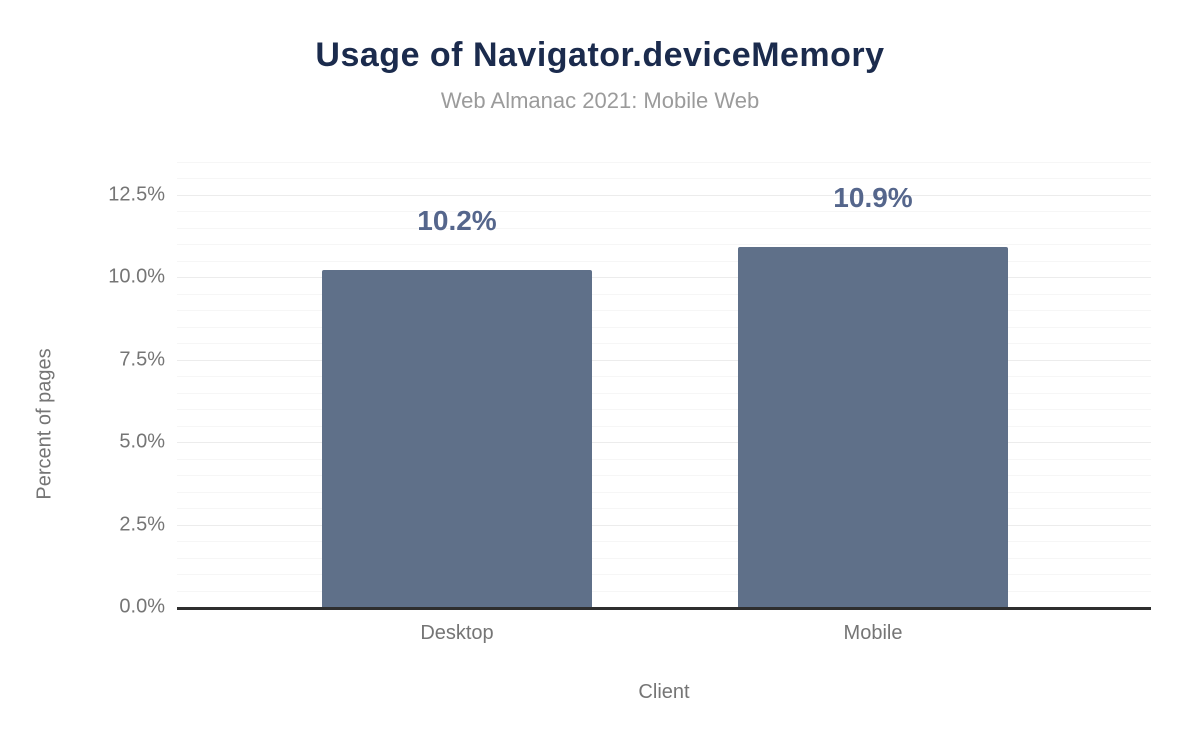 This screenshot has height=742, width=1200. What do you see at coordinates (457, 438) in the screenshot?
I see `bar-desktop` at bounding box center [457, 438].